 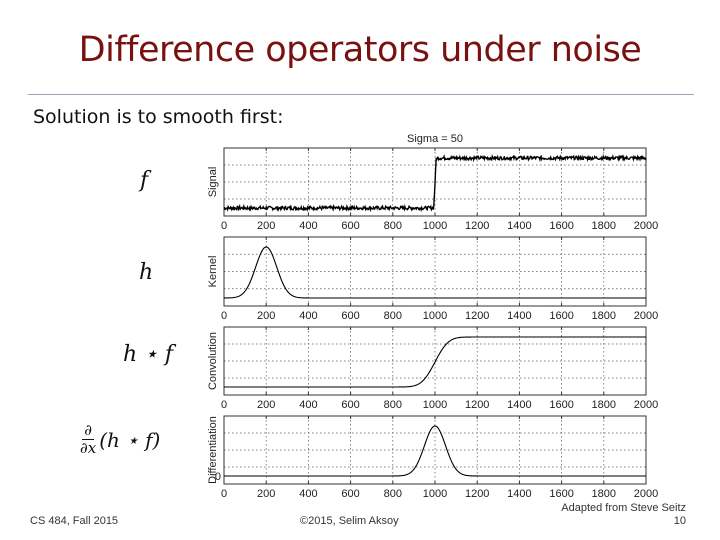 I want to click on y-axis-label: Kernel, so click(x=213, y=272).